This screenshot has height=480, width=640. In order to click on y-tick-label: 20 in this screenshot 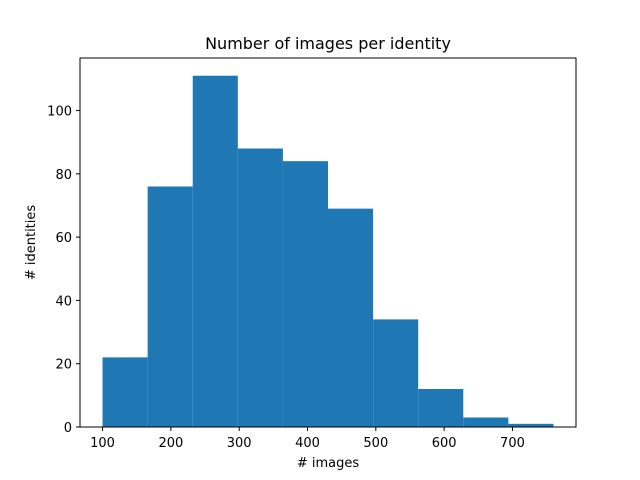, I will do `click(63, 365)`.